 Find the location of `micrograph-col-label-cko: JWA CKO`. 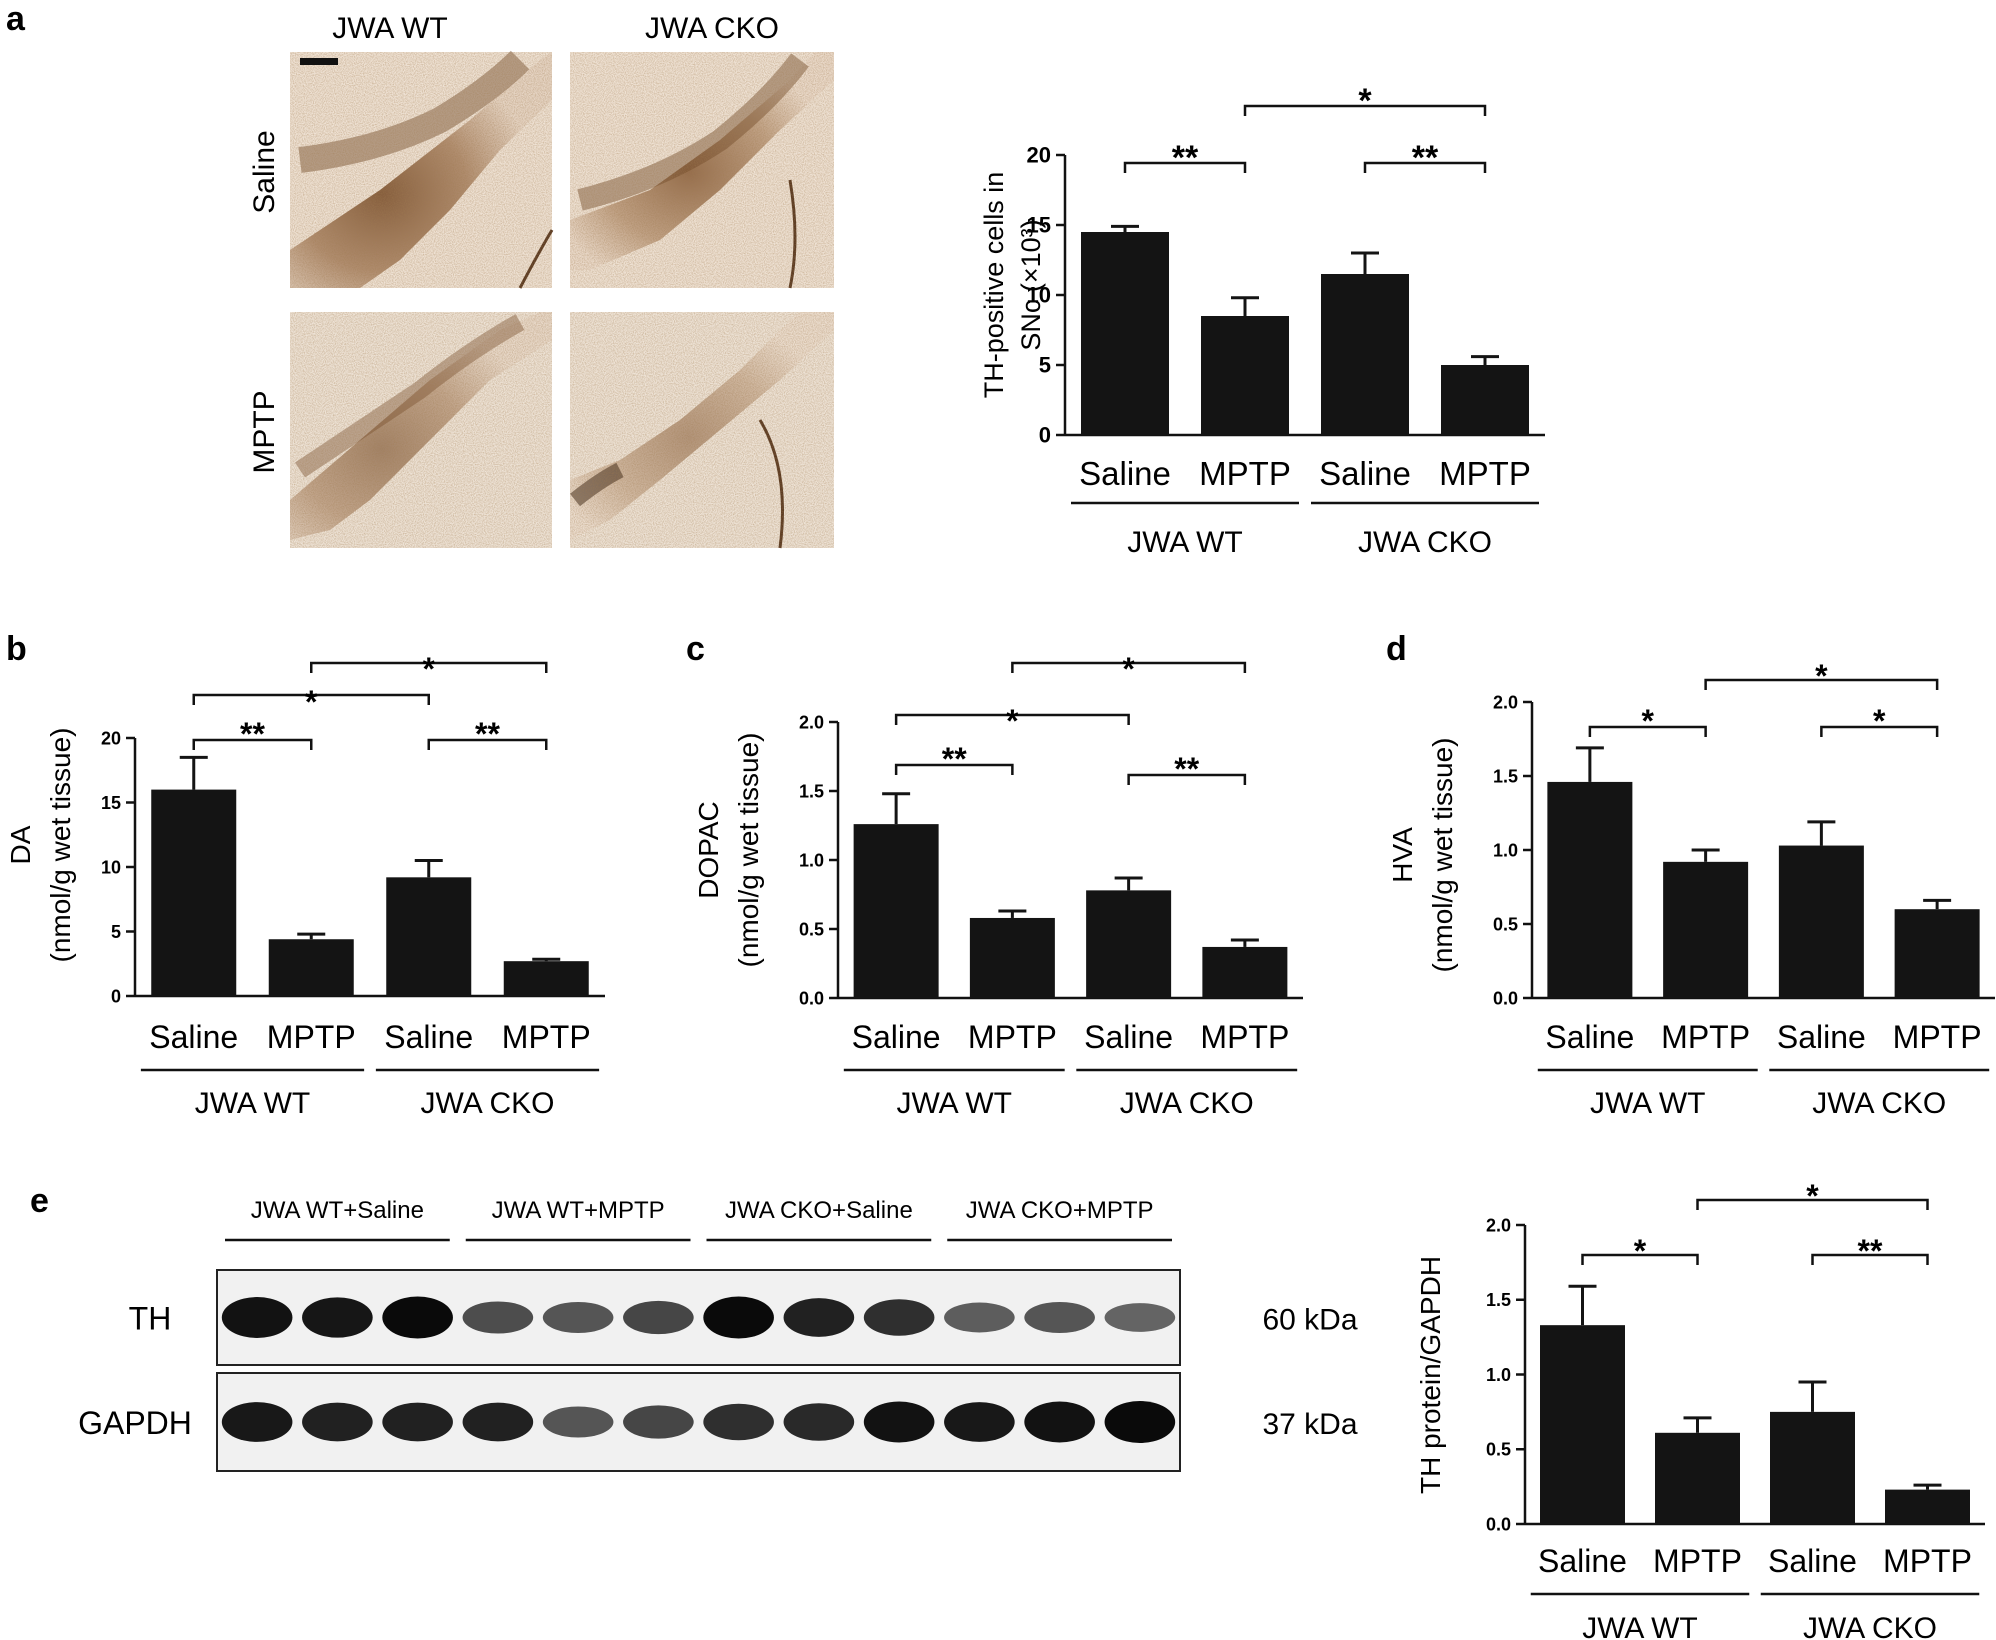

micrograph-col-label-cko: JWA CKO is located at coordinates (712, 28).